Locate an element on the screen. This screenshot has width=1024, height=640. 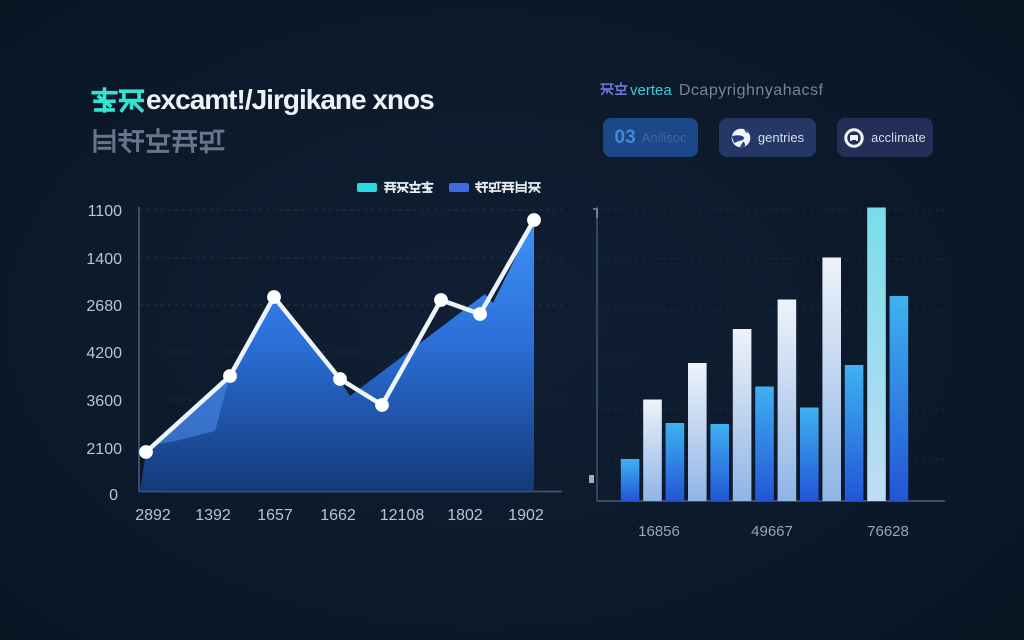
svg-text: 12108 is located at coordinates (402, 515).